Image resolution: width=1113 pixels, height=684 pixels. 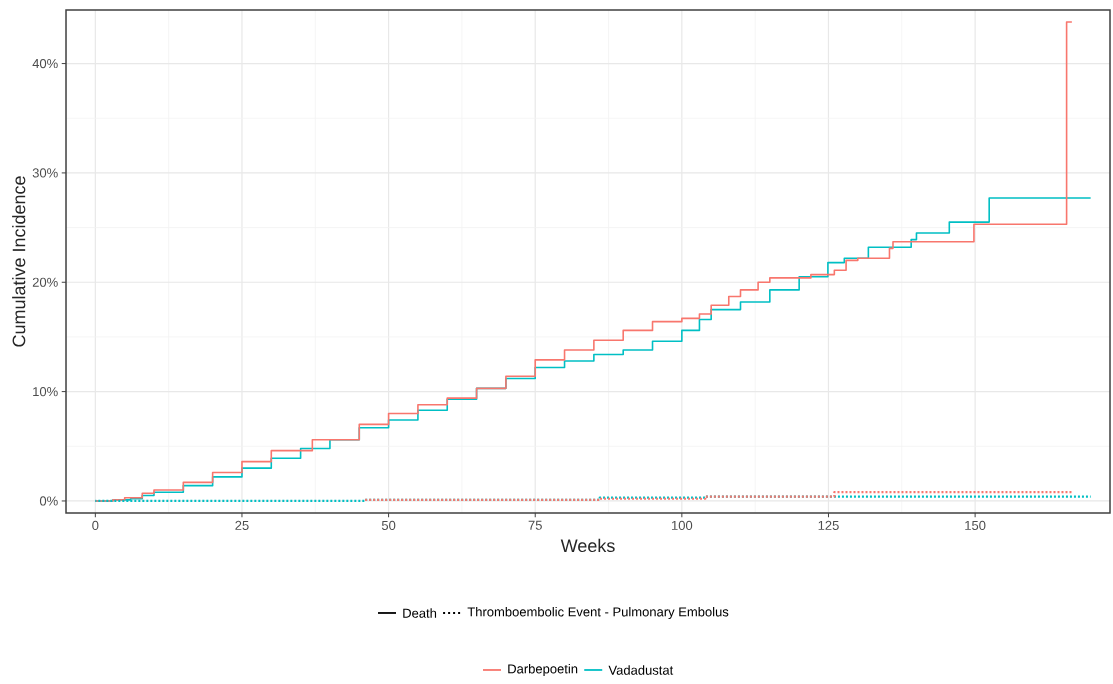 I want to click on y-tick-label: 30%, so click(x=45, y=173).